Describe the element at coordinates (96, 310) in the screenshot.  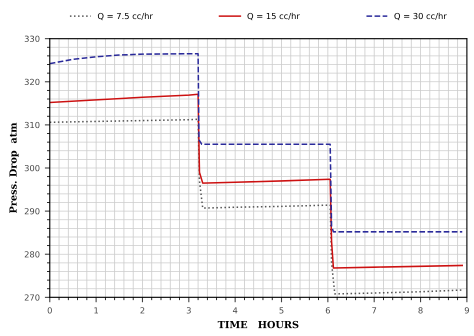
I see `x-tick-label: 1` at that location.